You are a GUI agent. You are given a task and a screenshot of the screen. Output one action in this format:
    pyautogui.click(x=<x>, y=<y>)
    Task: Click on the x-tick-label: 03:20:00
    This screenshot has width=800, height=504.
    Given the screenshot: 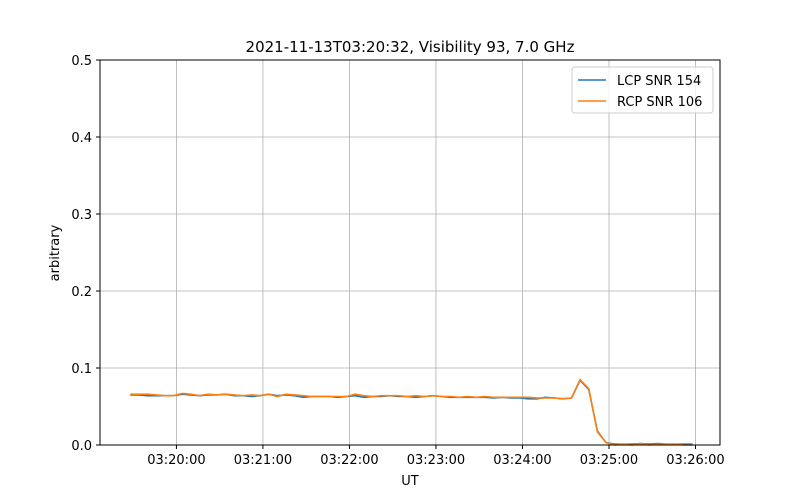 What is the action you would take?
    pyautogui.click(x=176, y=460)
    